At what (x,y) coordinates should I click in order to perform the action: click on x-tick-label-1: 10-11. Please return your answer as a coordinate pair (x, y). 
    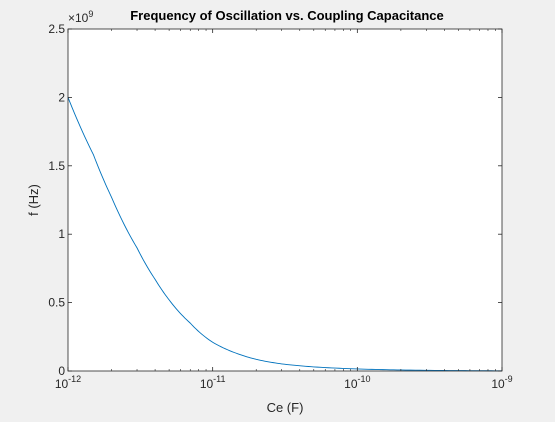
    Looking at the image, I should click on (213, 382).